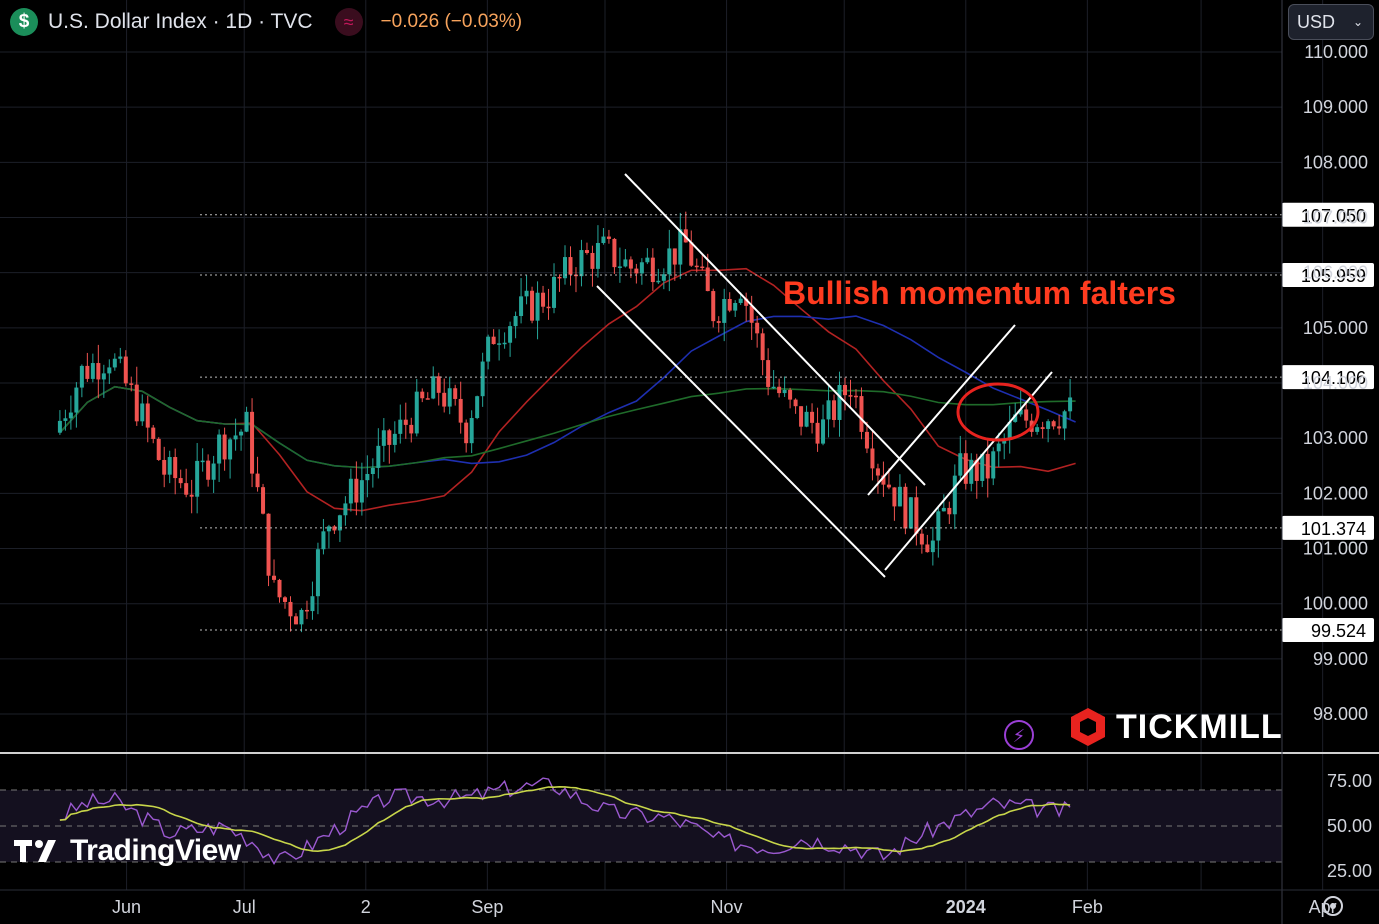 The height and width of the screenshot is (924, 1379). I want to click on level-label: 105.959, so click(1333, 276).